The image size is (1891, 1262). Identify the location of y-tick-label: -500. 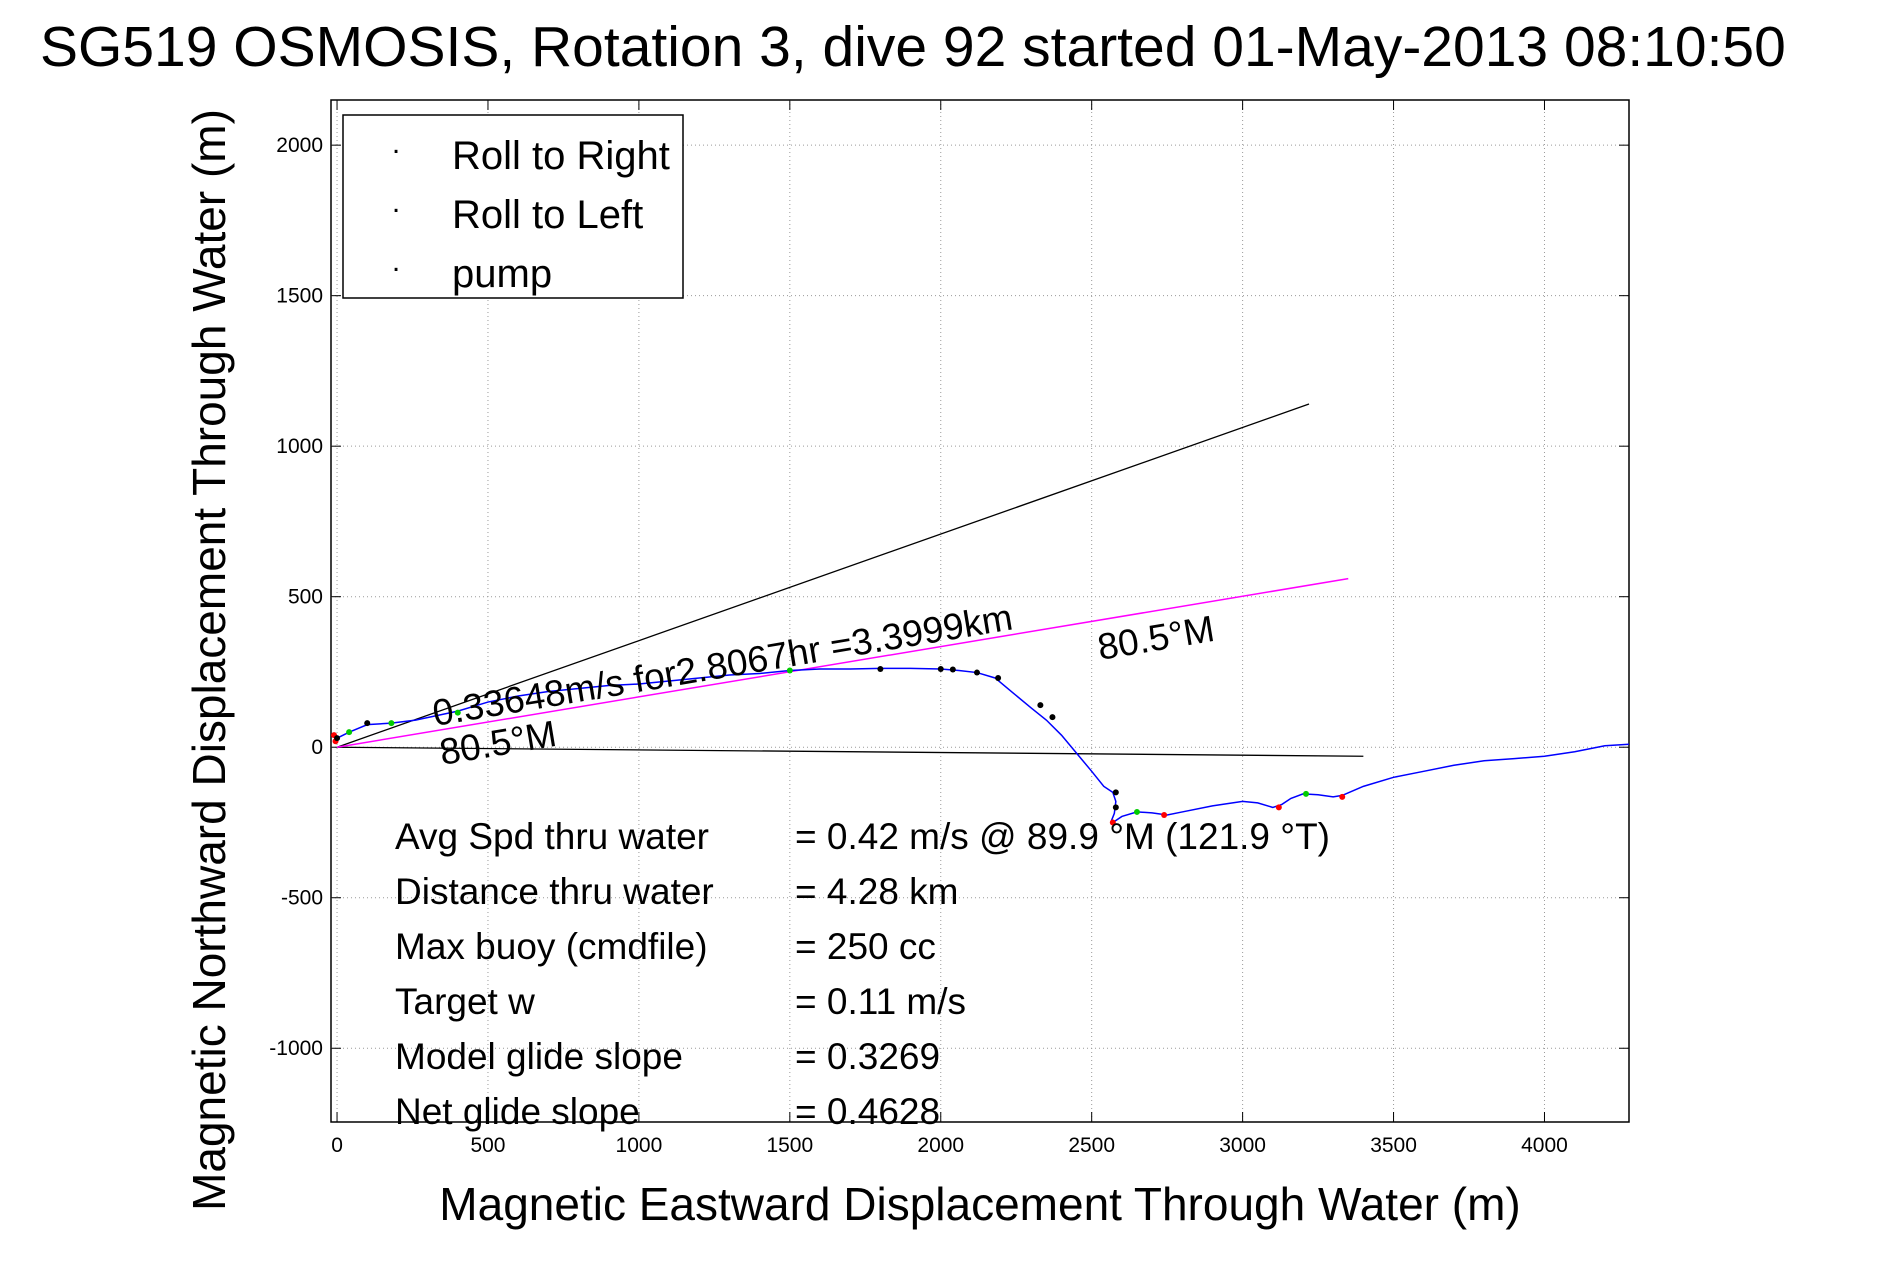
(302, 898).